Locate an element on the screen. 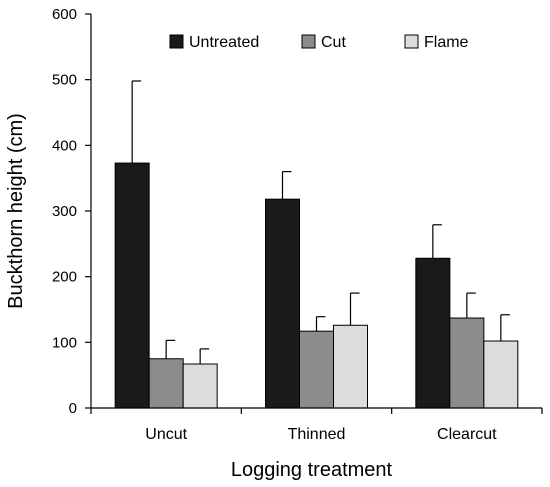  x-tick-label-thinned: Thinned is located at coordinates (317, 434).